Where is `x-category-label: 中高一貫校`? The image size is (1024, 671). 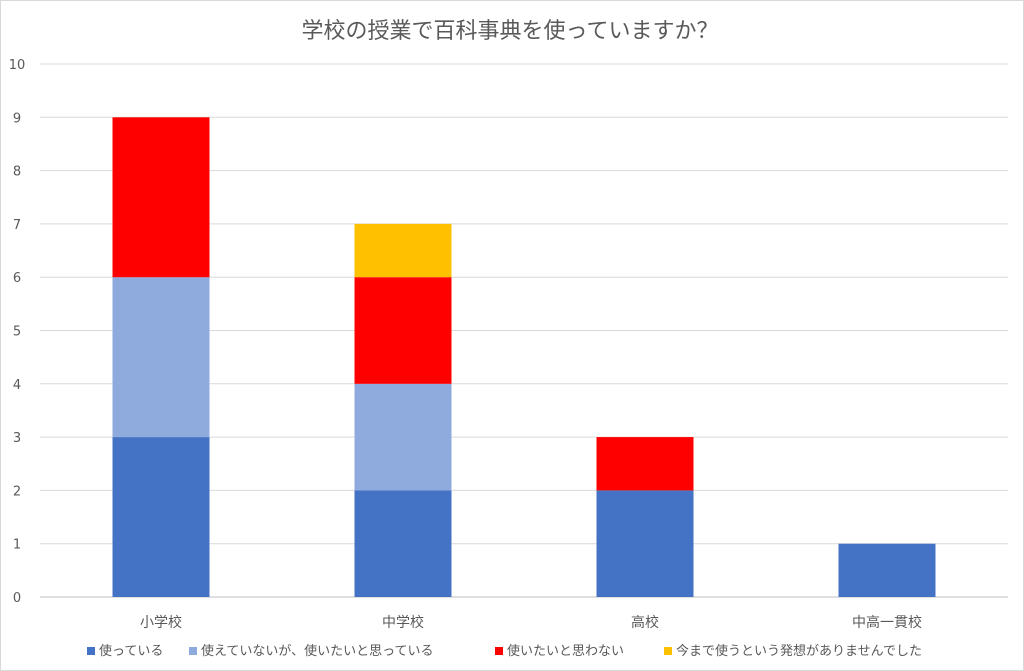 x-category-label: 中高一貫校 is located at coordinates (887, 622).